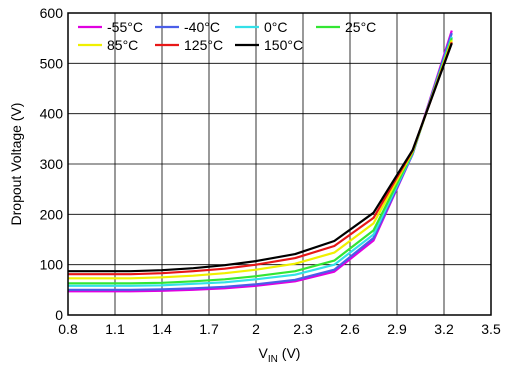 The width and height of the screenshot is (508, 367). What do you see at coordinates (52, 13) in the screenshot?
I see `y-tick-label: 600` at bounding box center [52, 13].